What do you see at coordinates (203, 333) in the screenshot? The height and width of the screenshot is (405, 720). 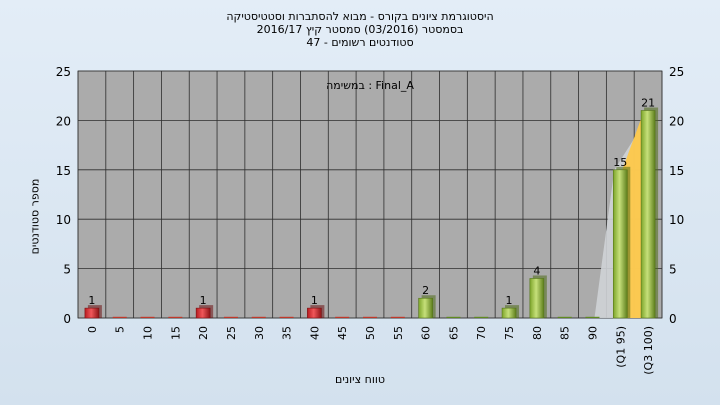 I see `x-tick-label: 20` at bounding box center [203, 333].